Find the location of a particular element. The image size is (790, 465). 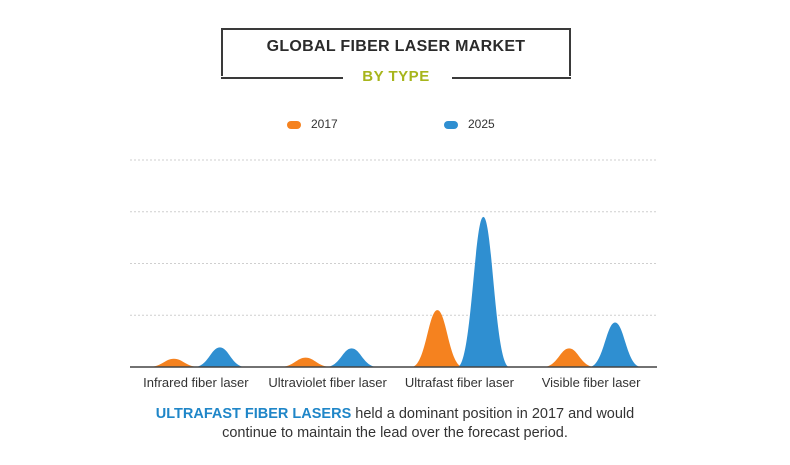

legend-swatch-2025 is located at coordinates (451, 124).